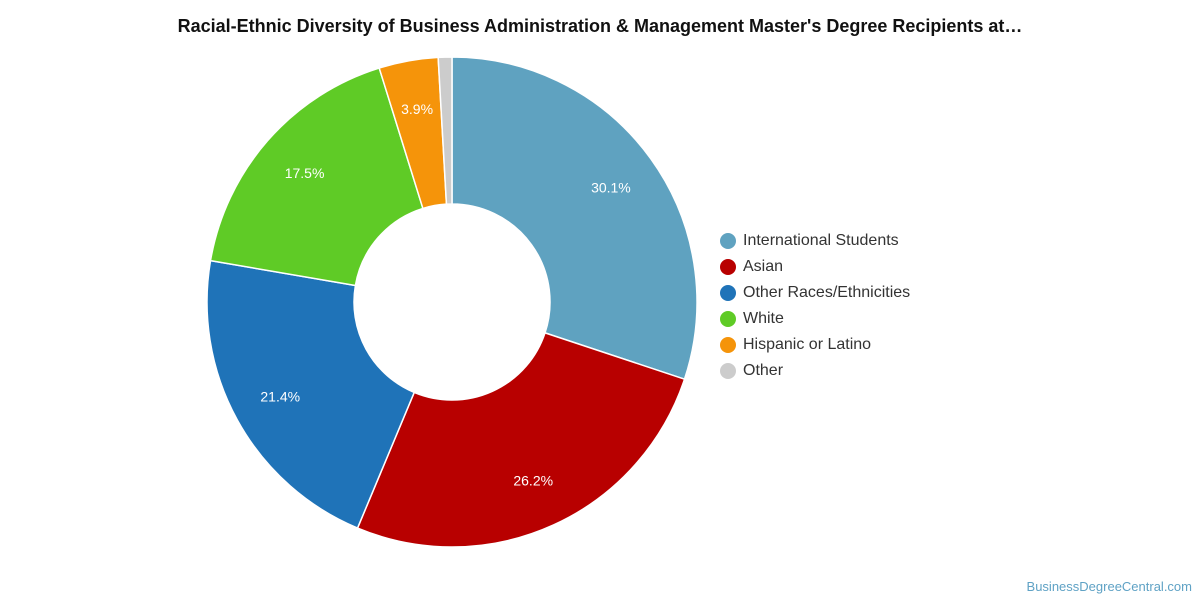 The width and height of the screenshot is (1200, 600). Describe the element at coordinates (815, 319) in the screenshot. I see `legend-item: White` at that location.